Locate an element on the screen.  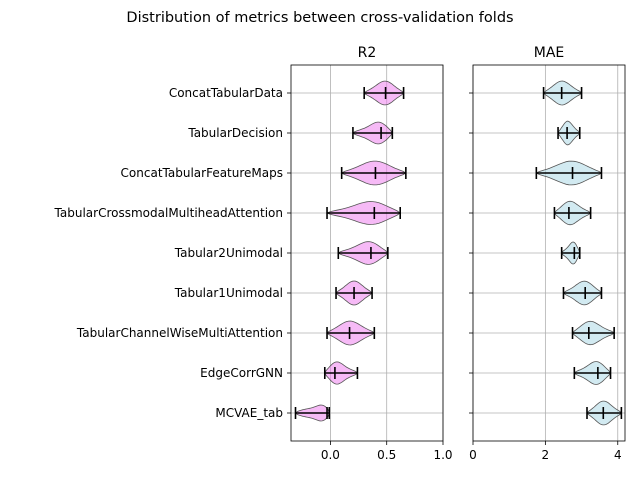
mae-xtick-label-1: 2 is located at coordinates (546, 455).